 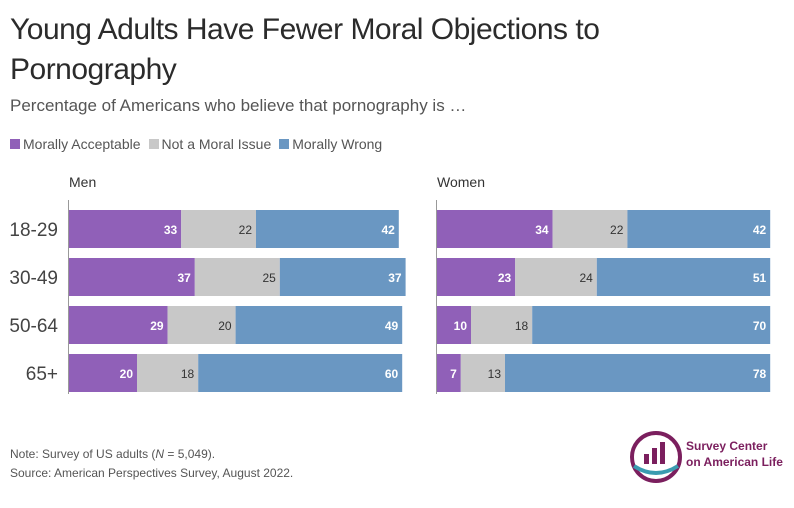 I want to click on data-label-men-65+-acceptable: 20, so click(x=127, y=374).